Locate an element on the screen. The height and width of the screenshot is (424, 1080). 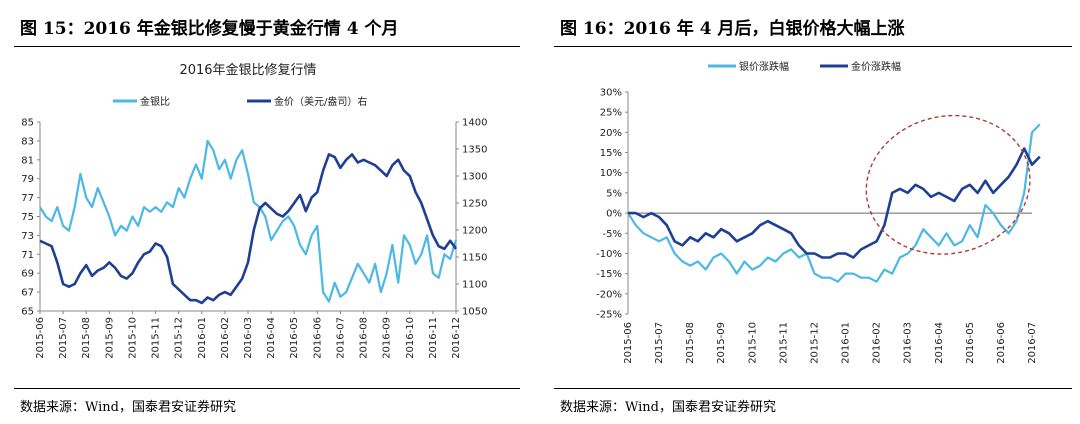
left-y-tick-label: 75 is located at coordinates (27, 217).